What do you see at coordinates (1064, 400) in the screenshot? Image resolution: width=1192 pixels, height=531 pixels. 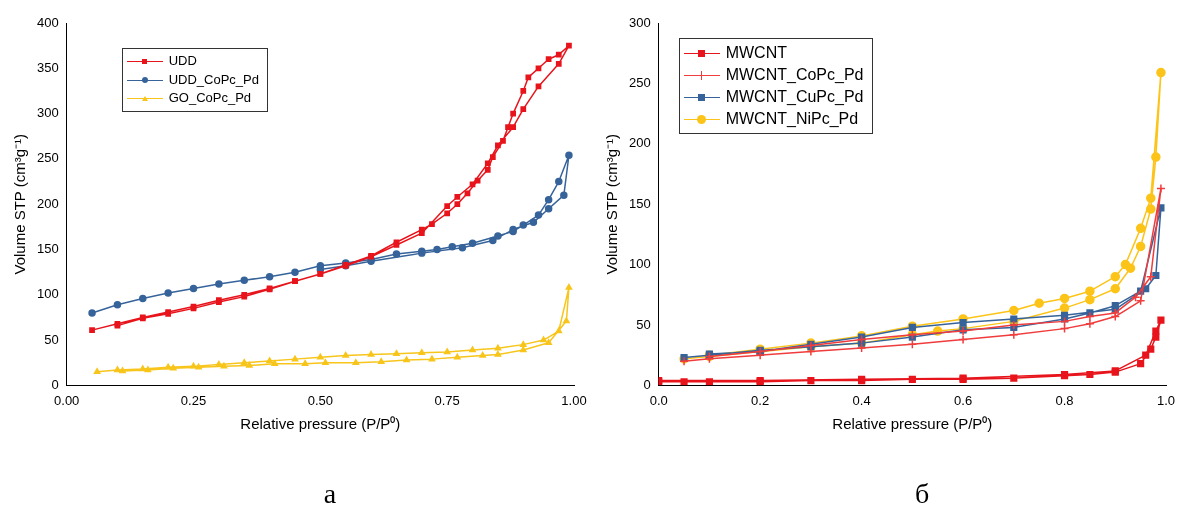 I see `x-tick-label: 0.8` at bounding box center [1064, 400].